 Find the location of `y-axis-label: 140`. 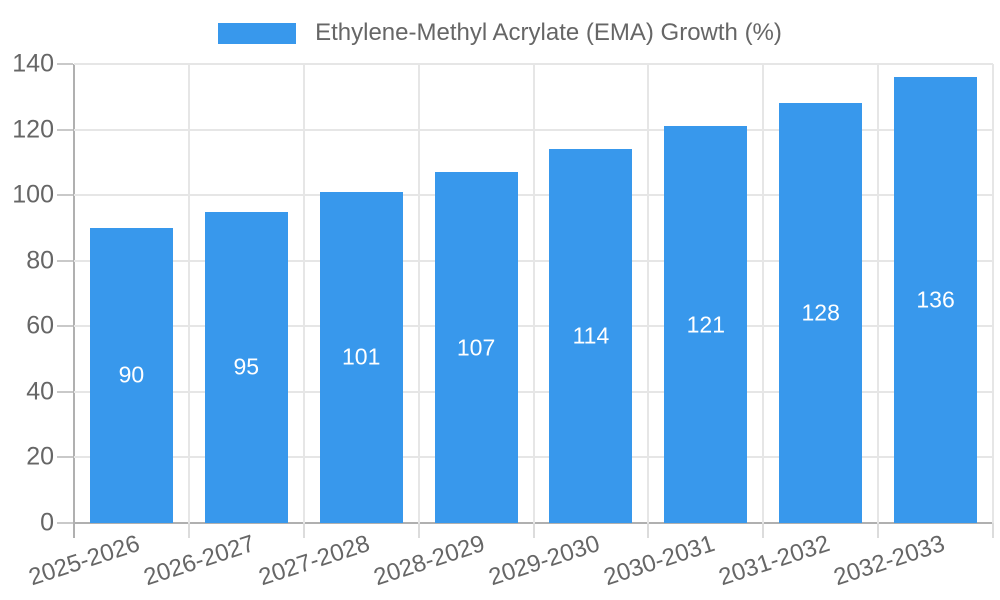

y-axis-label: 140 is located at coordinates (33, 63).